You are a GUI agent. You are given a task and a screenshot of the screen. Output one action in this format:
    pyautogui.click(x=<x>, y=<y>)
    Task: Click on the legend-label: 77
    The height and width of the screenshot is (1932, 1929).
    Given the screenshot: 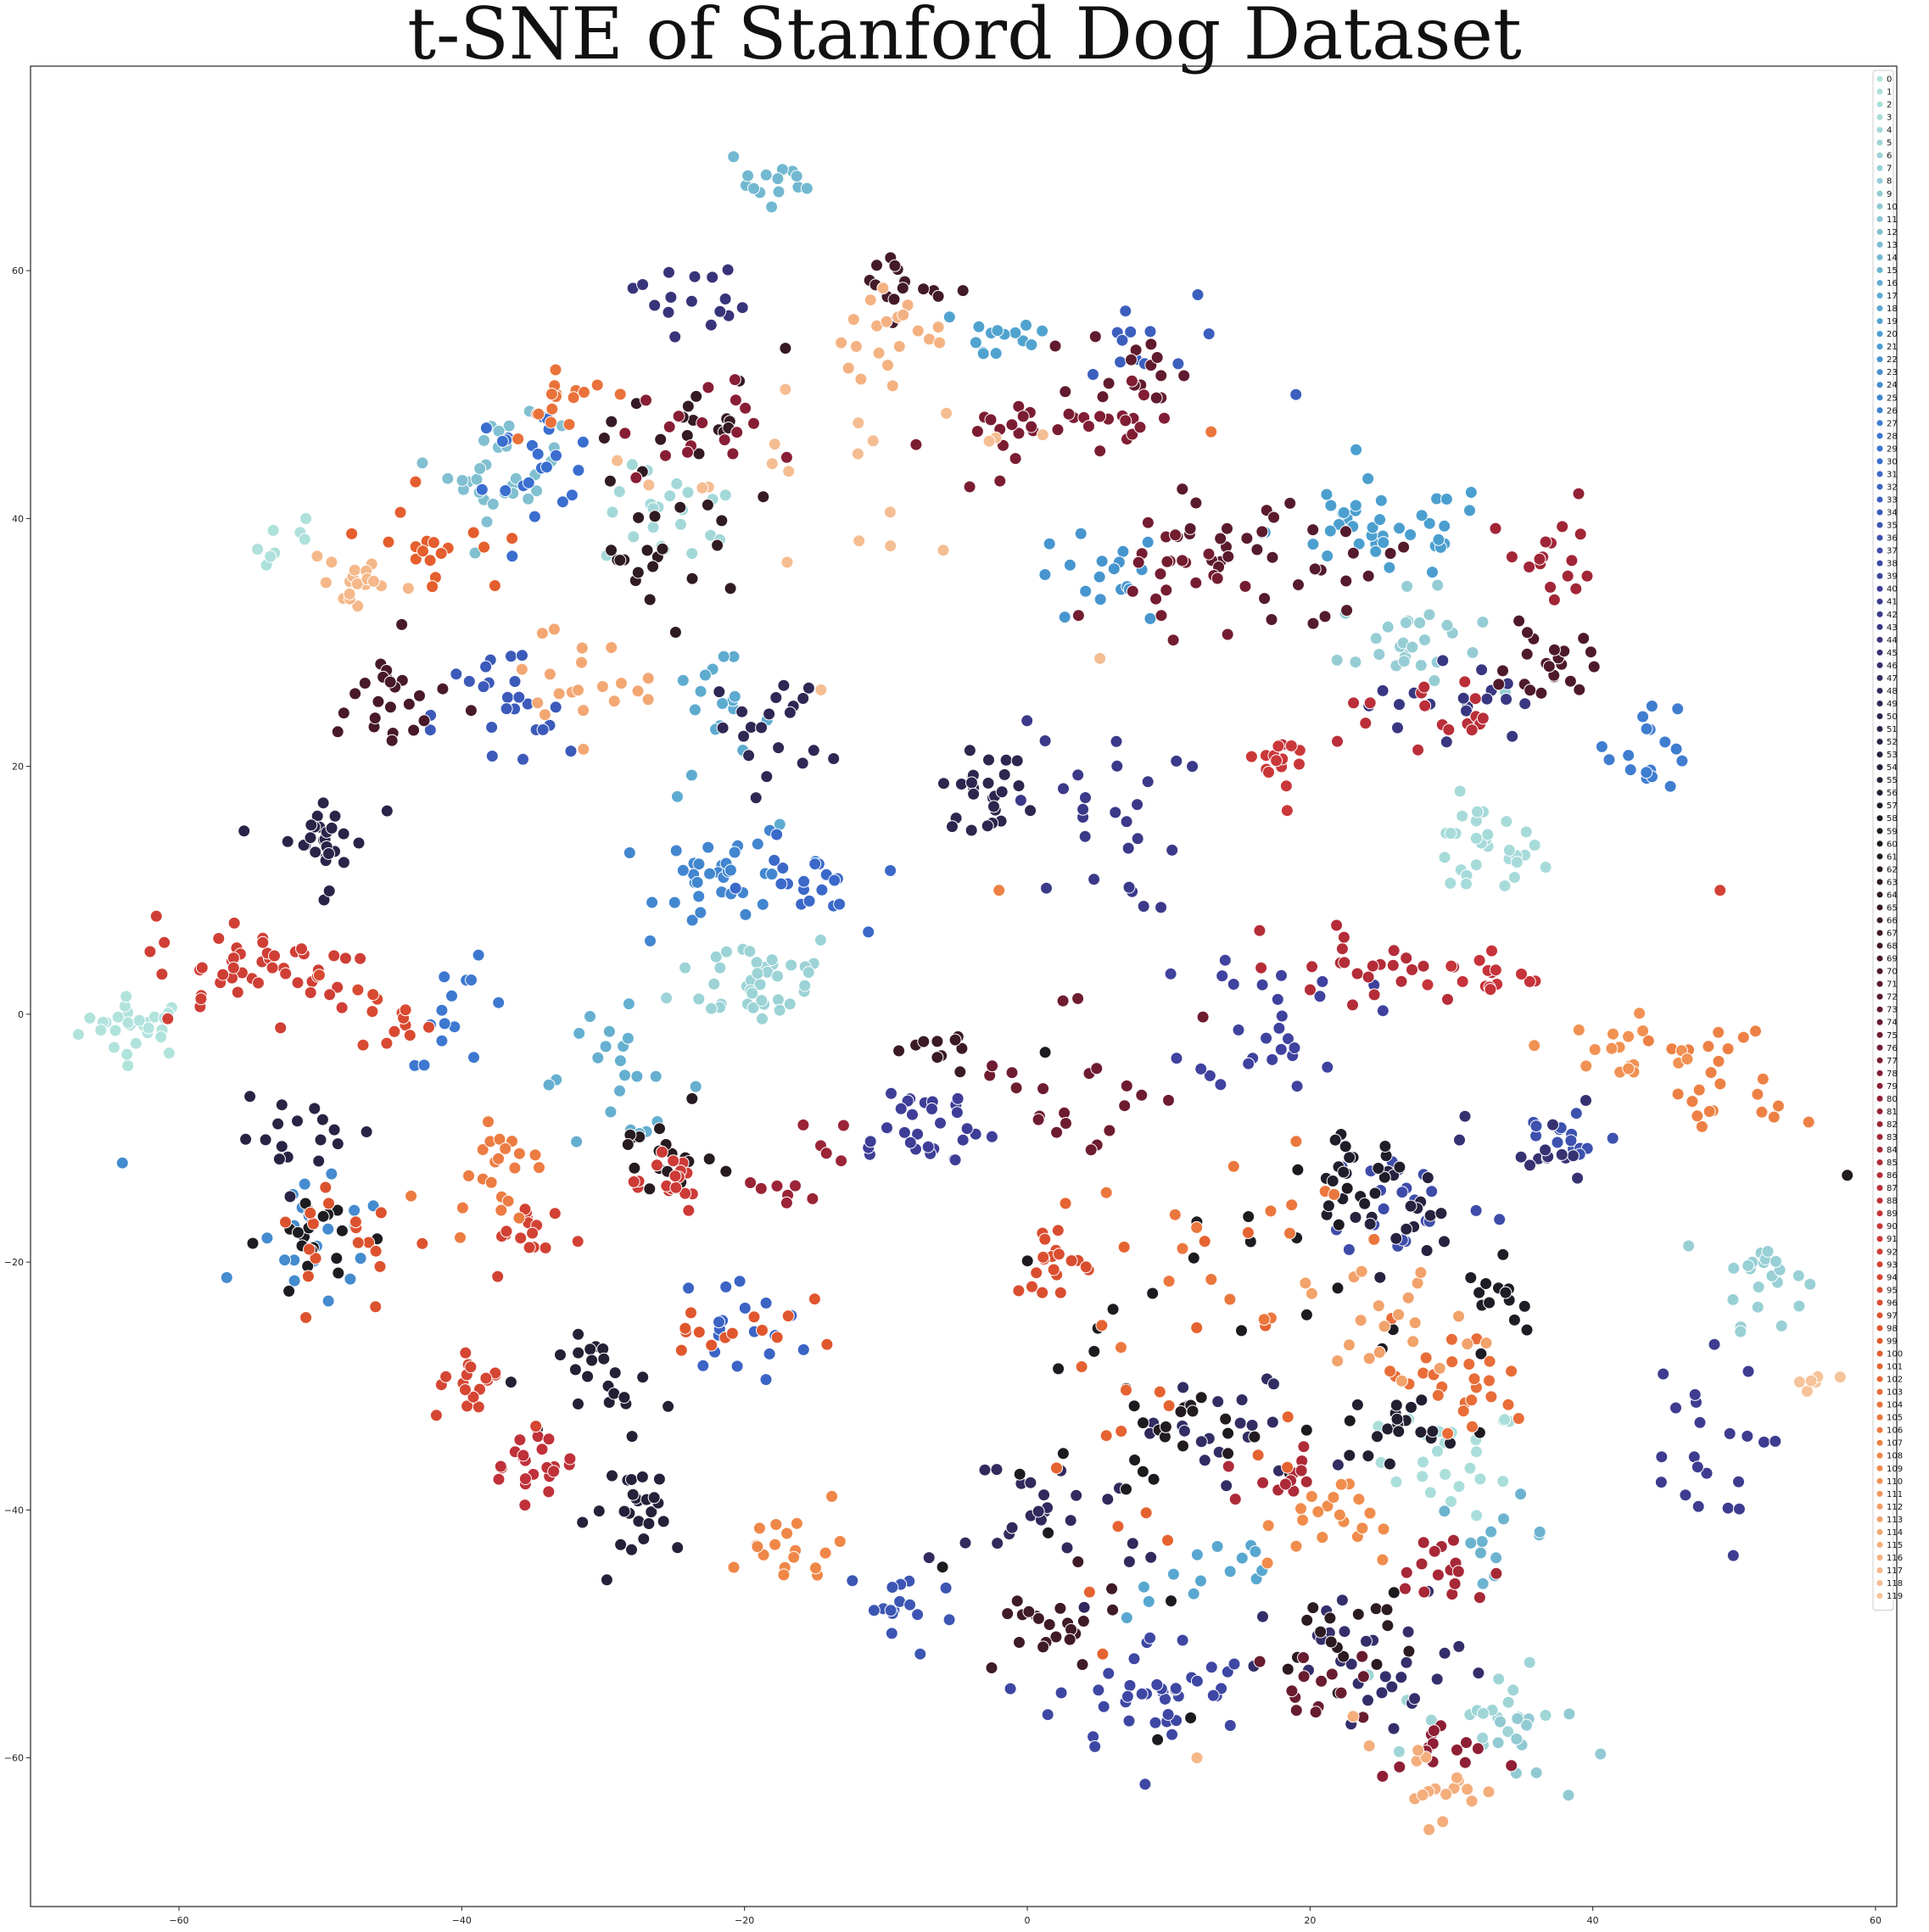 What is the action you would take?
    pyautogui.click(x=1892, y=1062)
    